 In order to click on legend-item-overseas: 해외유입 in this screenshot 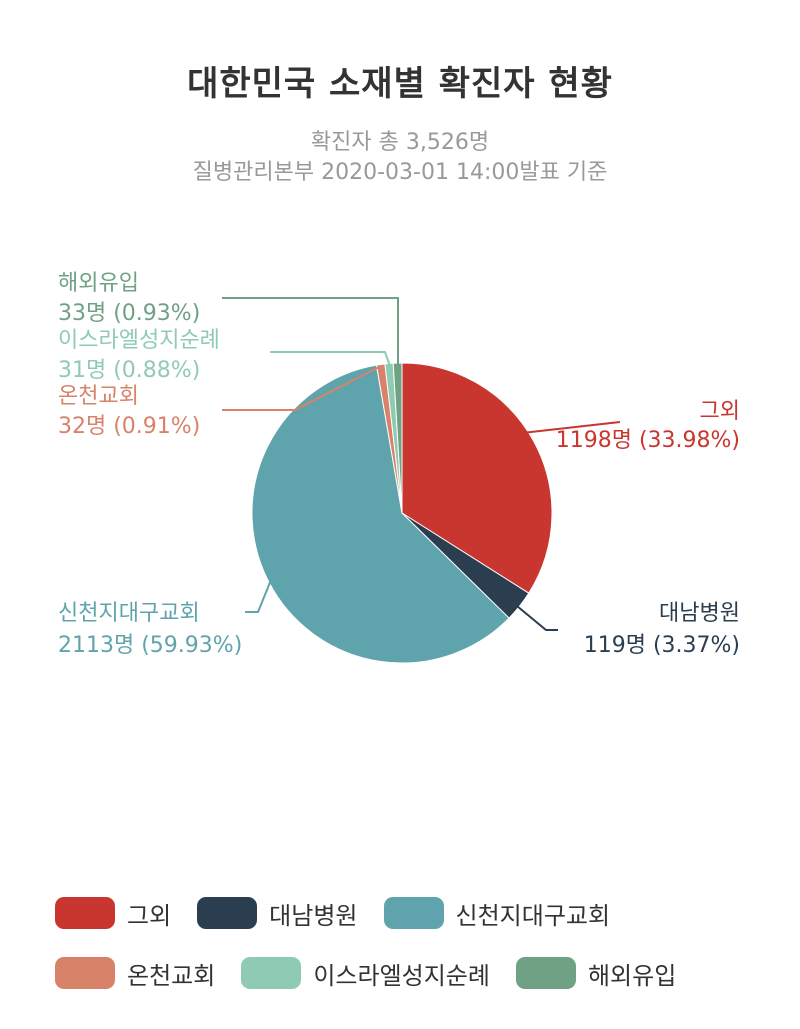, I will do `click(596, 973)`.